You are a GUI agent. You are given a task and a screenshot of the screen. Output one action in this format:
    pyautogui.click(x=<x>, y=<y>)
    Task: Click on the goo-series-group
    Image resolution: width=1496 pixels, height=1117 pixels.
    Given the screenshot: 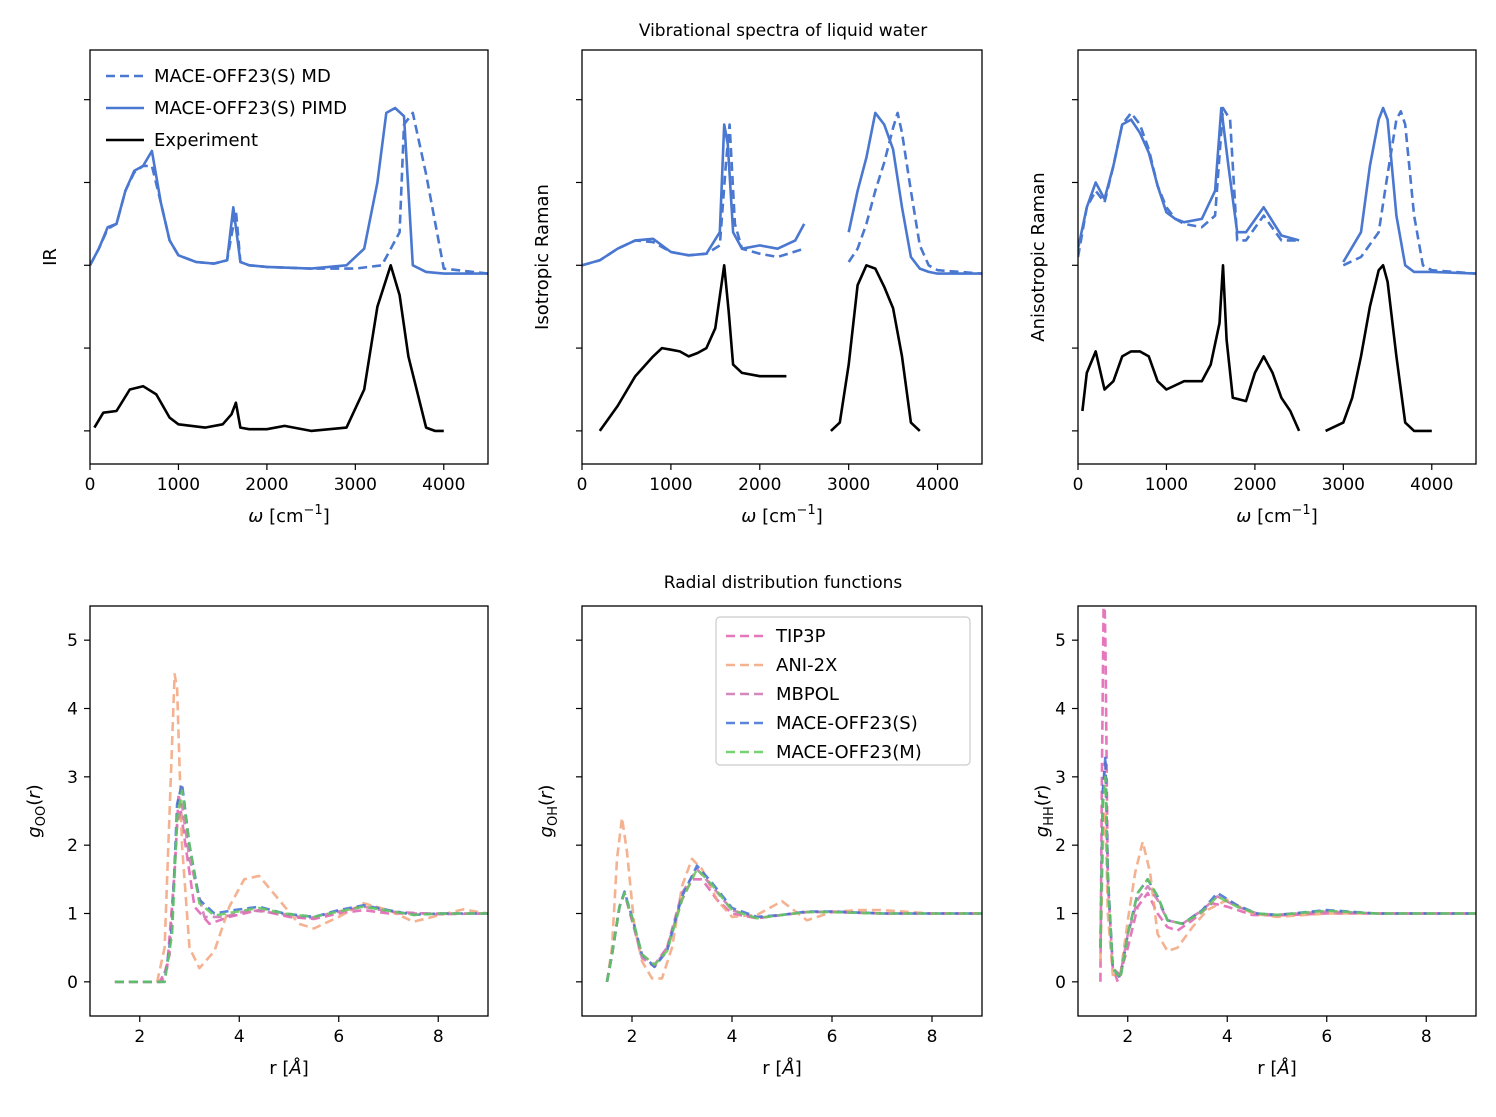 What is the action you would take?
    pyautogui.click(x=301, y=828)
    